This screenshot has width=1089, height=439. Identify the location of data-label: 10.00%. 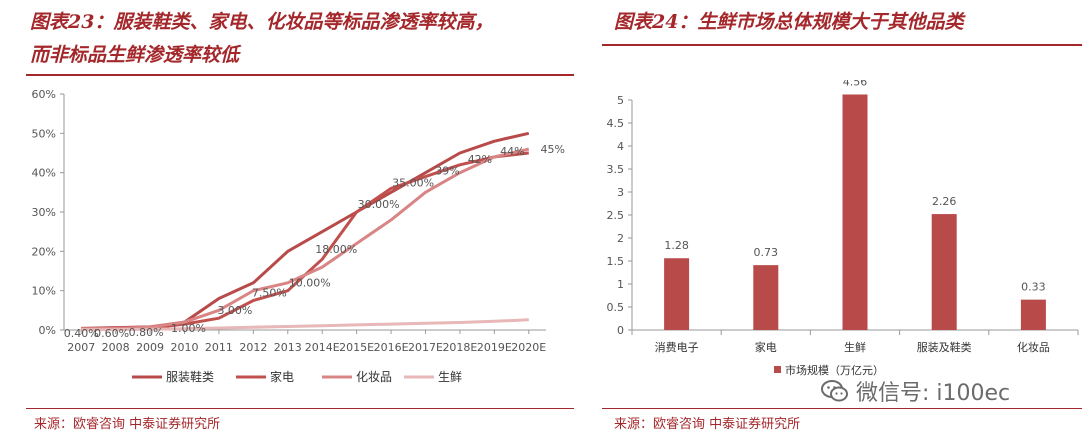
(310, 283).